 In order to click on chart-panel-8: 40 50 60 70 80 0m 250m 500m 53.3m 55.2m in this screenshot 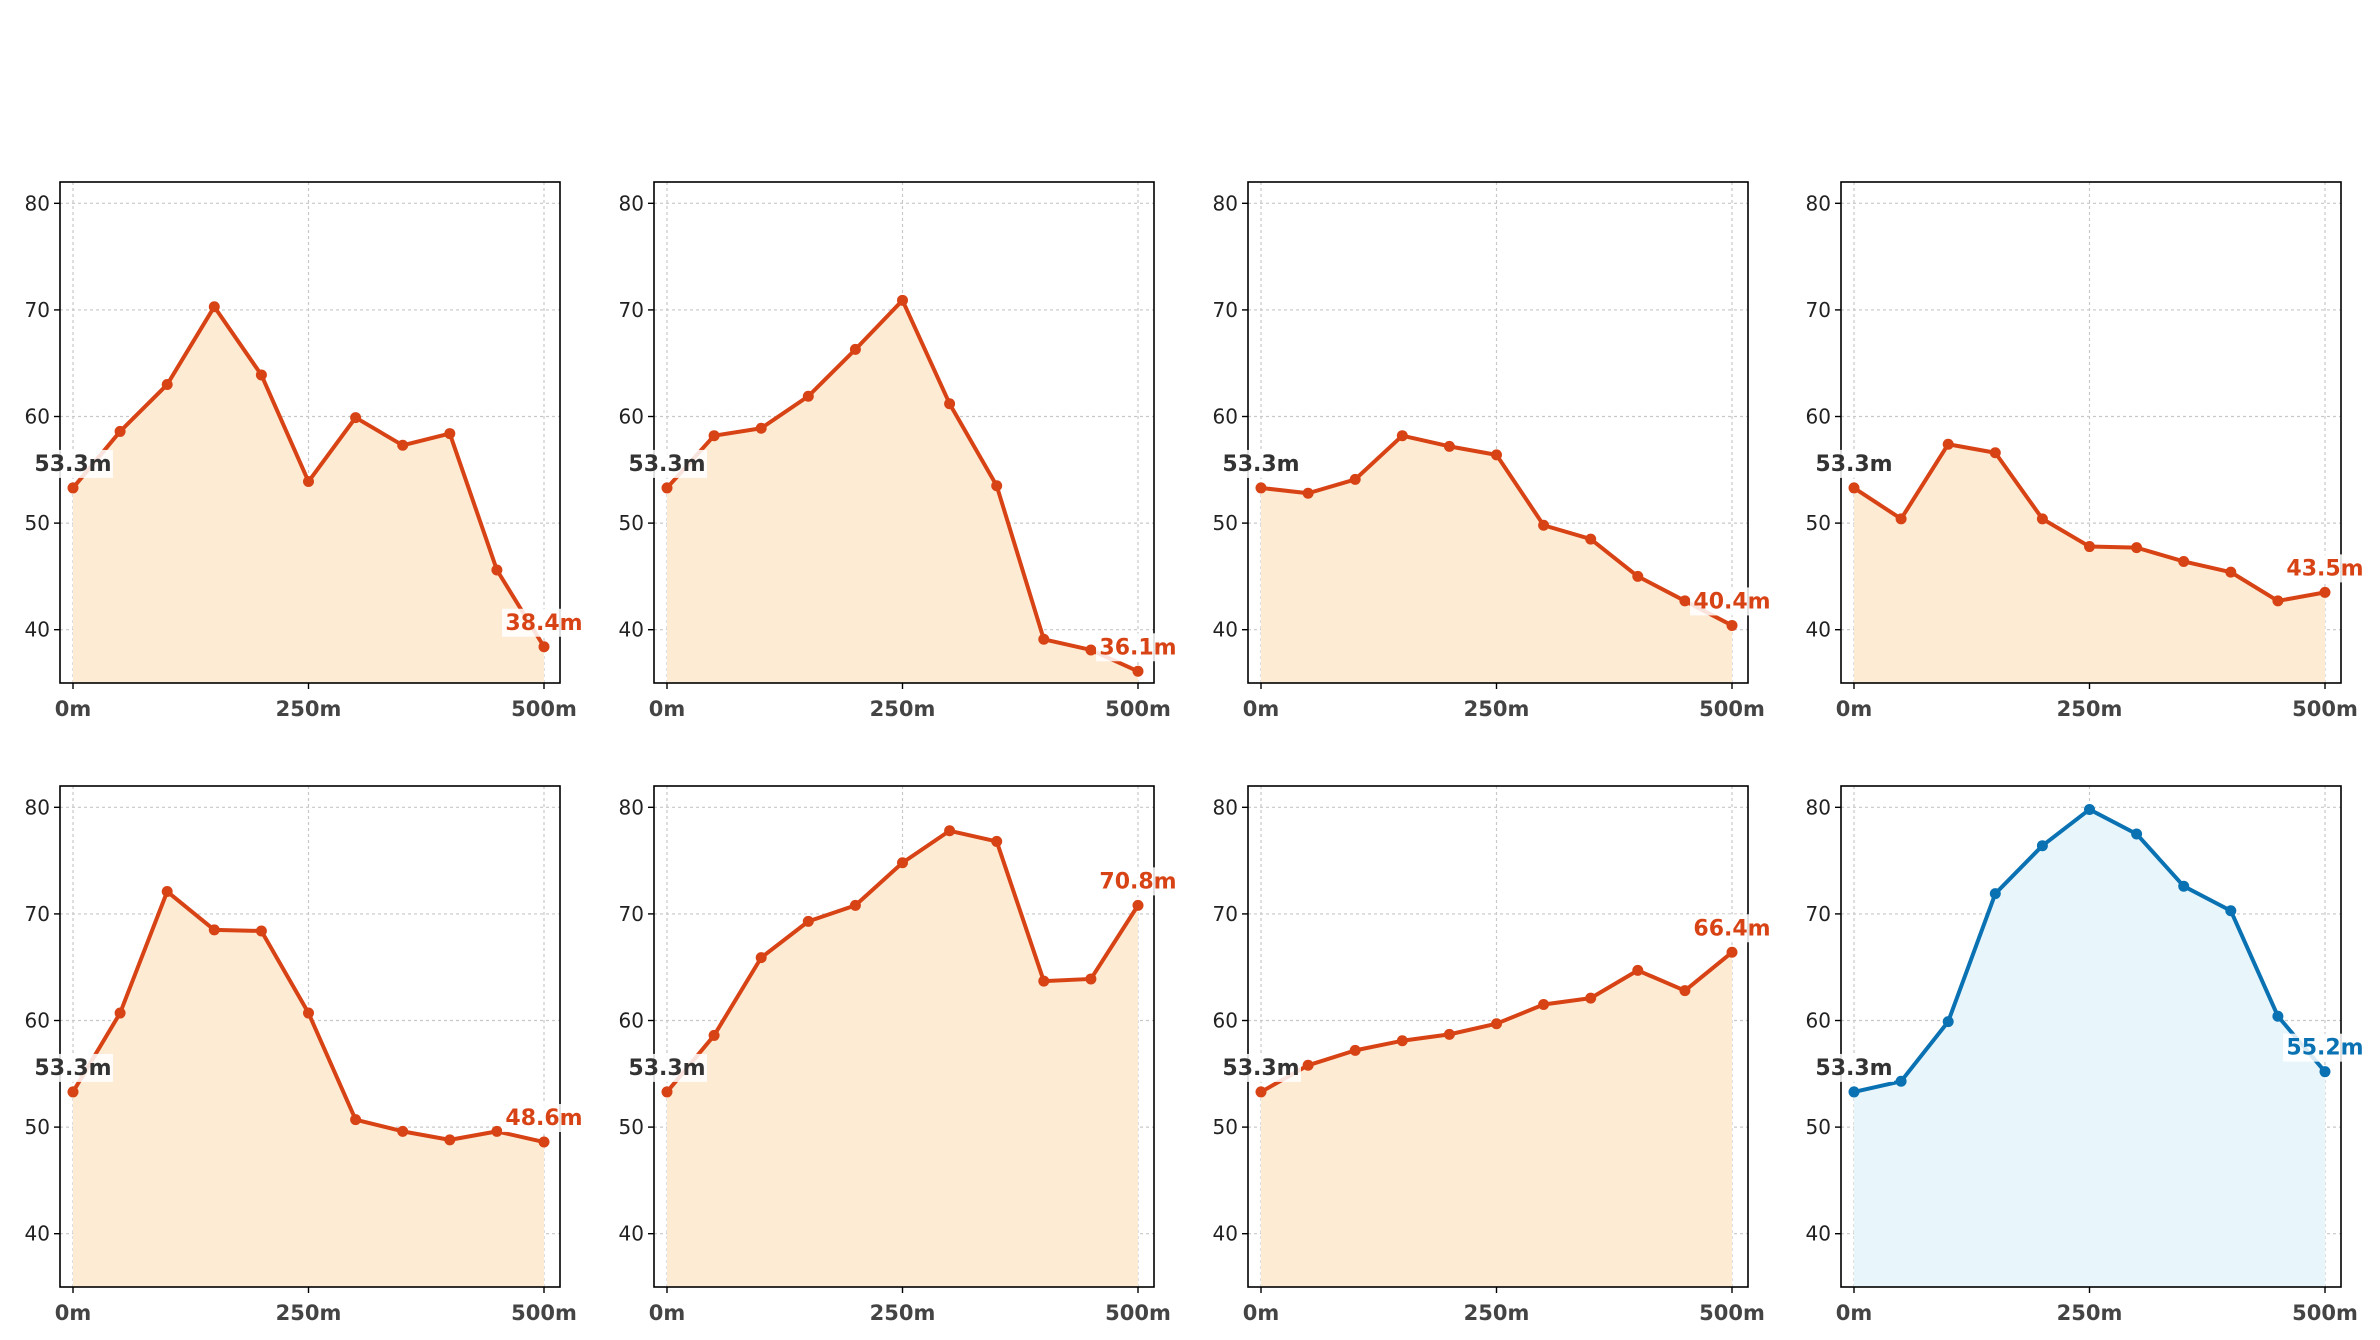, I will do `click(2086, 1055)`.